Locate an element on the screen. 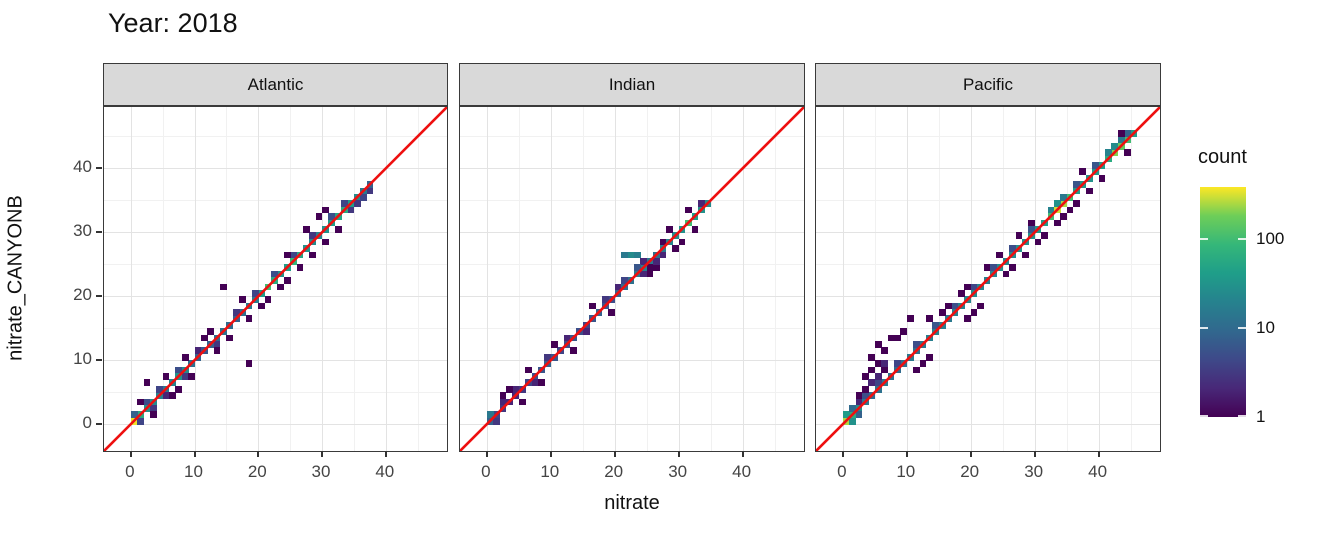 The height and width of the screenshot is (537, 1344). y-tick-label: 30 is located at coordinates (82, 231).